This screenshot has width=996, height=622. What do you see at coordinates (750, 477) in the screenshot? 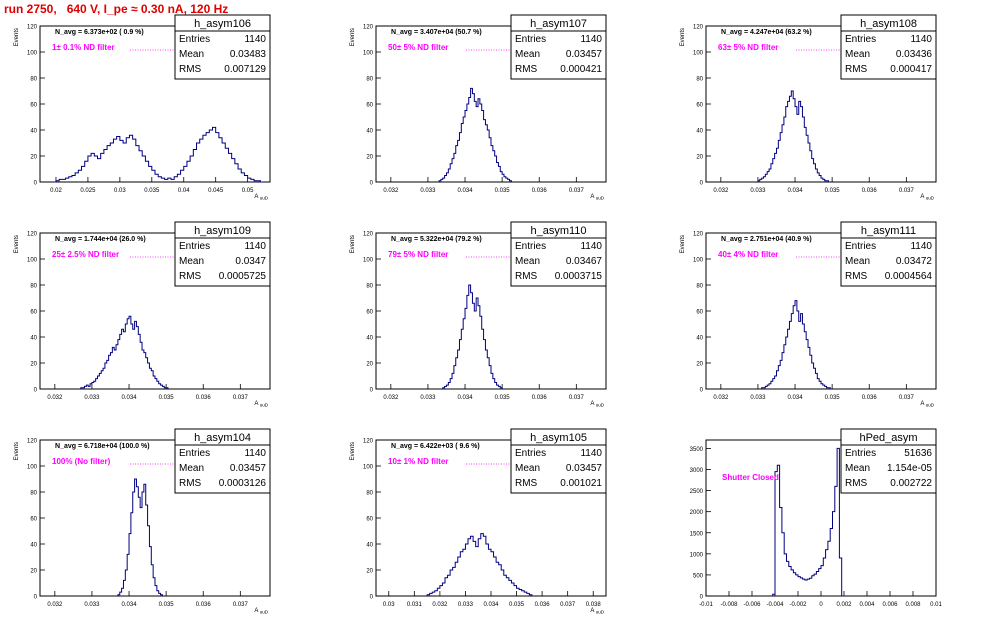
I see `filter-label: Shutter Closed` at bounding box center [750, 477].